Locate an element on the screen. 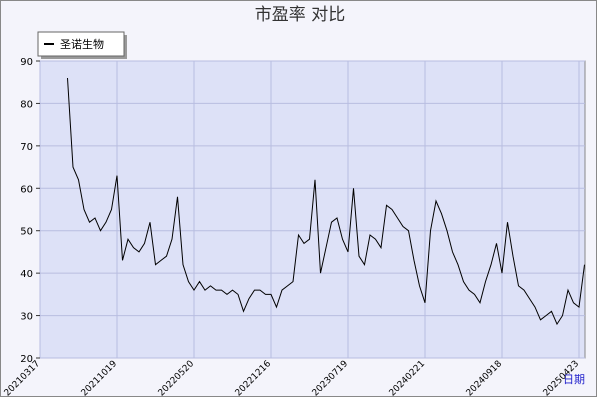 The image size is (600, 404). y-tick-label: 40 is located at coordinates (26, 274).